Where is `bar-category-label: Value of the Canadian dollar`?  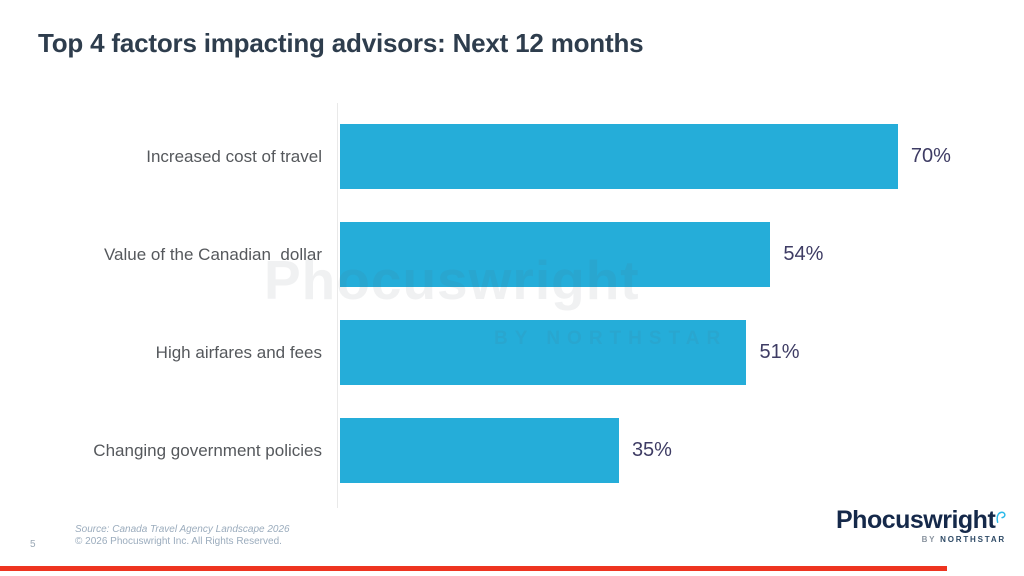
bar-category-label: Value of the Canadian dollar is located at coordinates (212, 254).